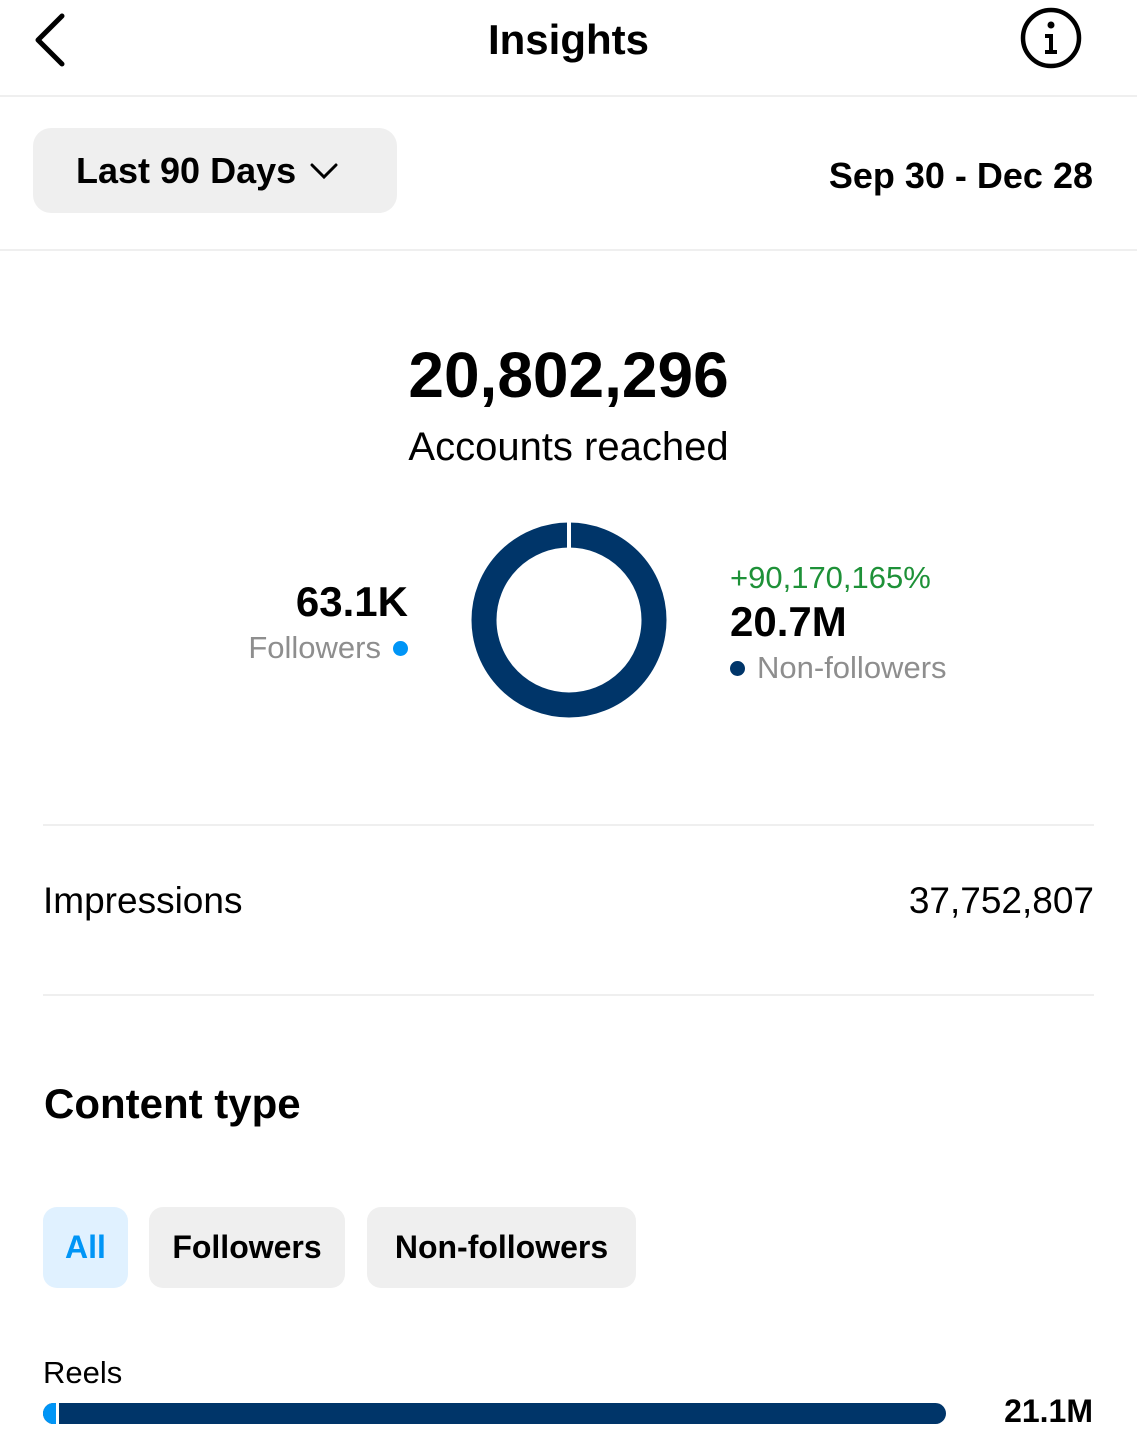 The image size is (1137, 1440). I want to click on reels-label: Reels, so click(83, 1372).